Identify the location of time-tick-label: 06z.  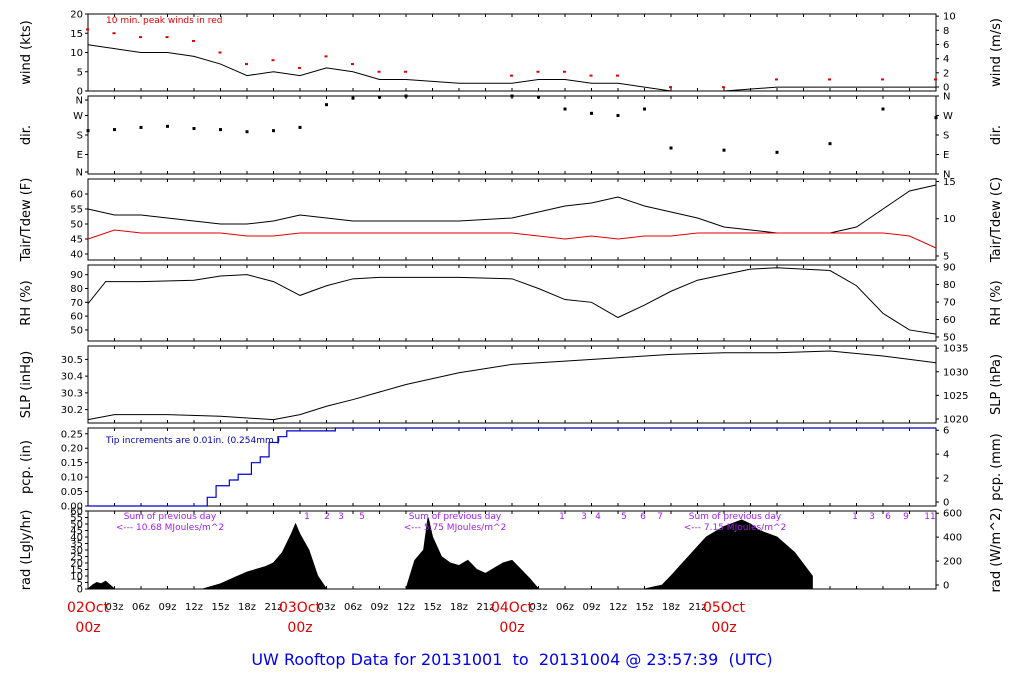
(353, 607).